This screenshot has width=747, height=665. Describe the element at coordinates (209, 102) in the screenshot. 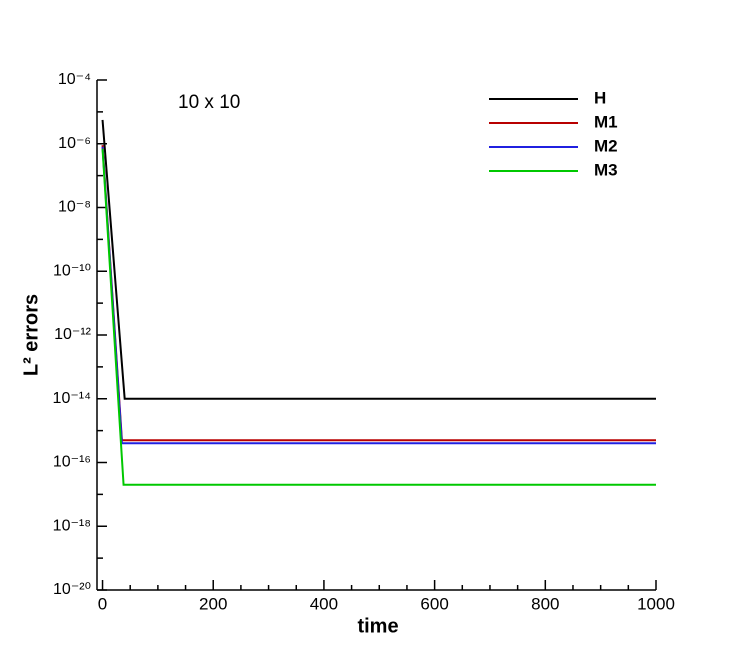

I see `annotation: 10 x 10` at that location.